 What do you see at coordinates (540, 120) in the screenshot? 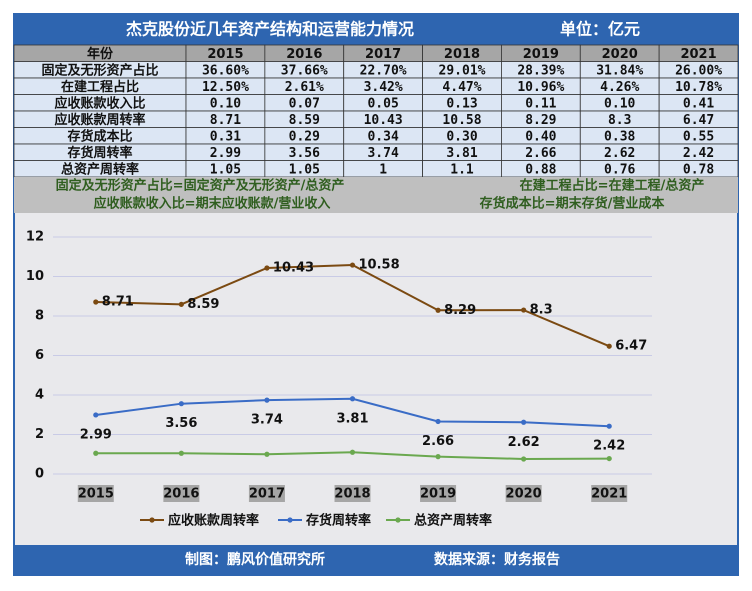
I see `cell-value: 8.29` at bounding box center [540, 120].